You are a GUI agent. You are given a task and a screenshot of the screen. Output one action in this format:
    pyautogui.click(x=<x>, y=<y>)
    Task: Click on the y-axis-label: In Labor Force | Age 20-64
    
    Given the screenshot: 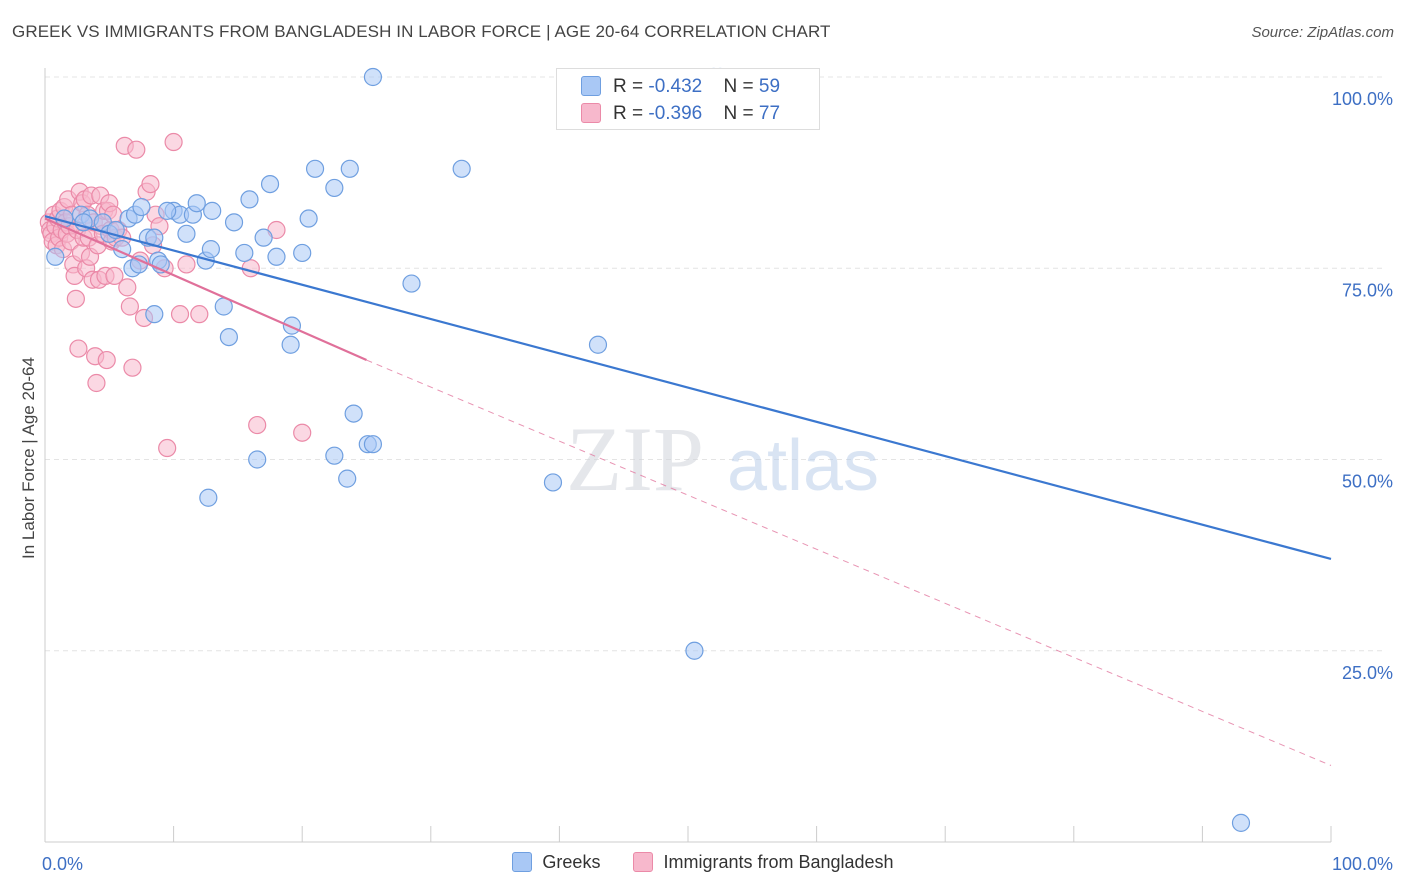 What is the action you would take?
    pyautogui.click(x=28, y=458)
    